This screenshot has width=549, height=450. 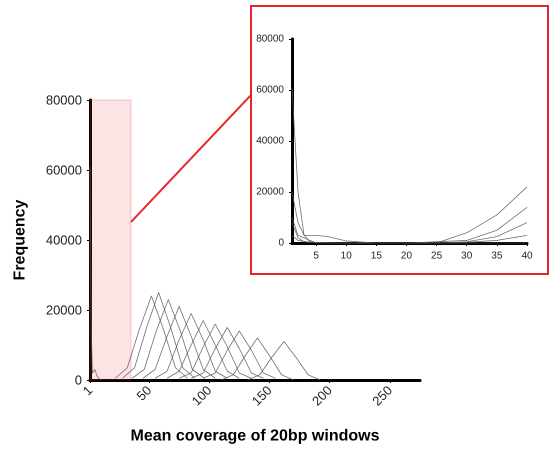 What do you see at coordinates (20, 239) in the screenshot?
I see `y-axis-title: Frequency` at bounding box center [20, 239].